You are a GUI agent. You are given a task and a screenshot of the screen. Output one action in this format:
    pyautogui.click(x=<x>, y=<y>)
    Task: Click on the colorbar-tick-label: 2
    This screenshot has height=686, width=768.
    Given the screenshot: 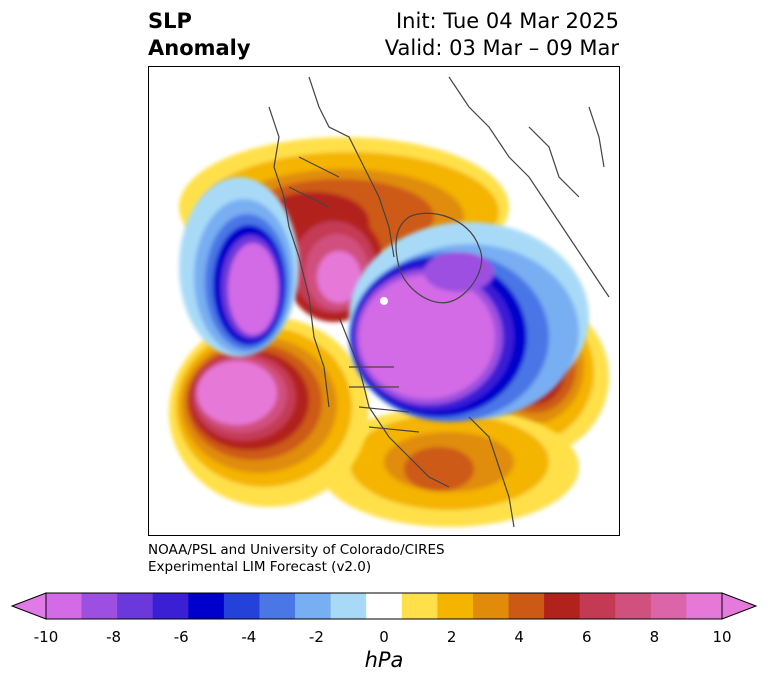 What is the action you would take?
    pyautogui.click(x=451, y=637)
    